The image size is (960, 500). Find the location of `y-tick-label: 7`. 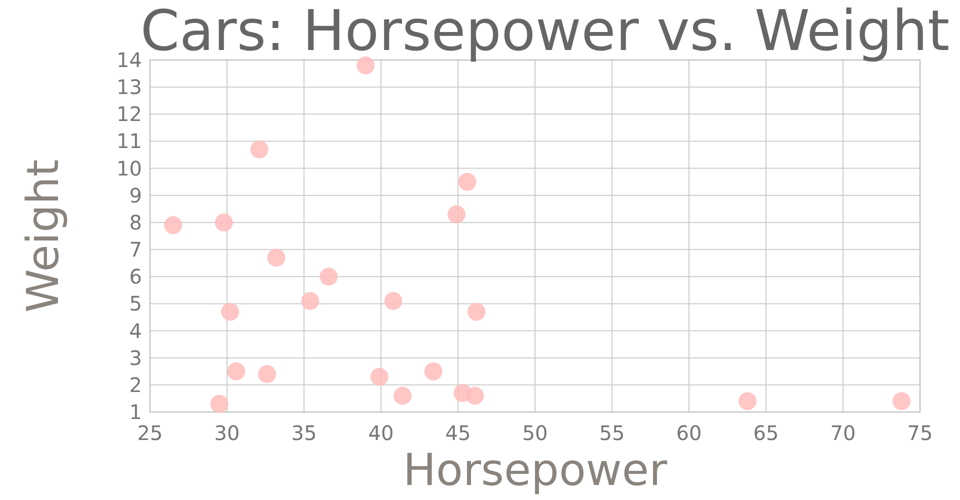

y-tick-label: 7 is located at coordinates (135, 250).